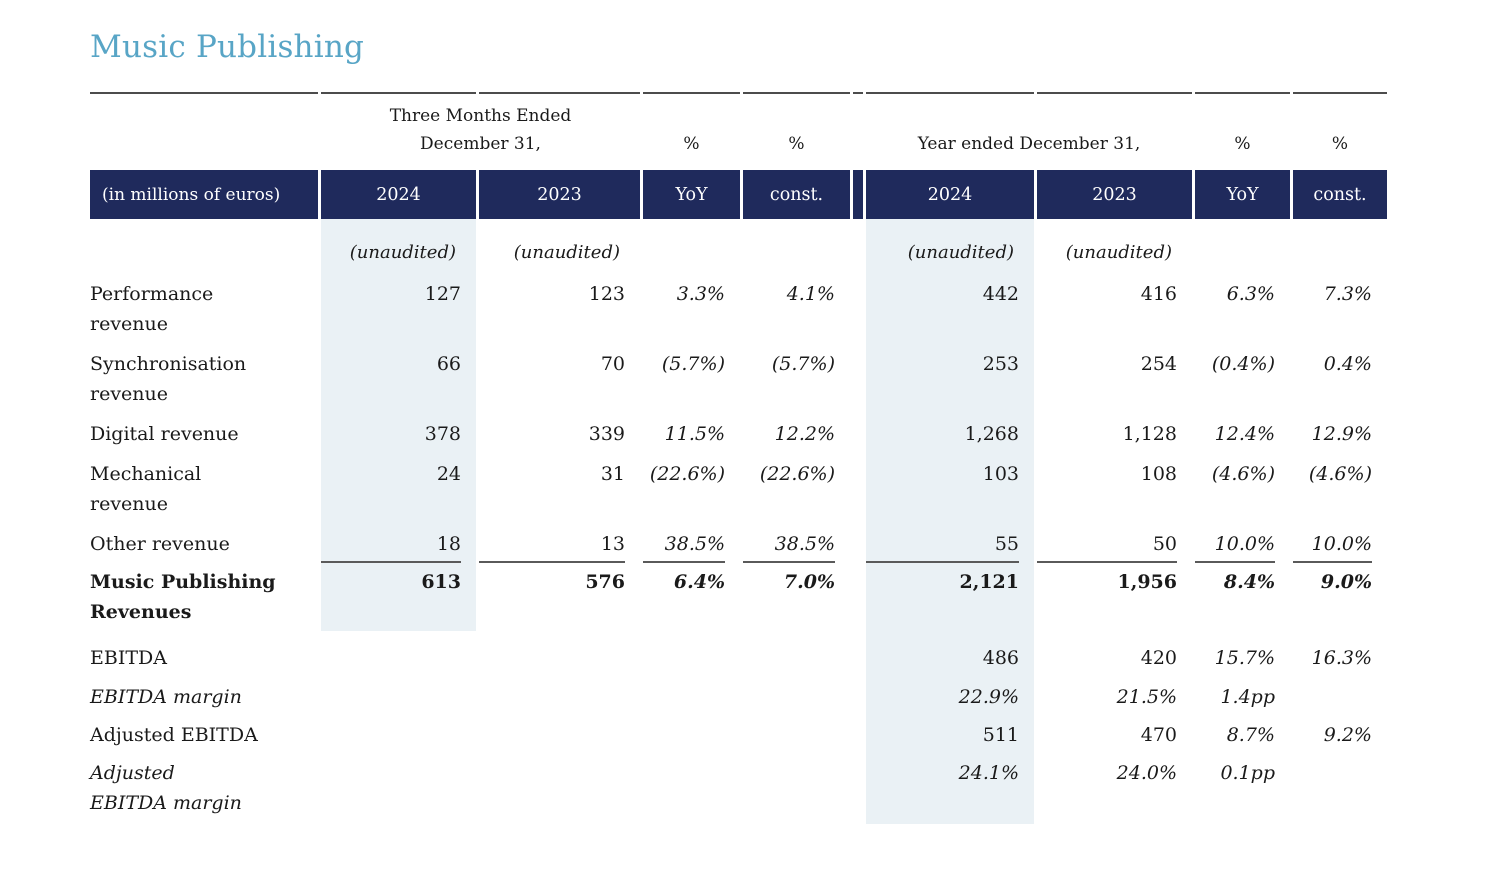 The width and height of the screenshot is (1492, 884). Describe the element at coordinates (1158, 364) in the screenshot. I see `cell-year-2023: 254` at that location.